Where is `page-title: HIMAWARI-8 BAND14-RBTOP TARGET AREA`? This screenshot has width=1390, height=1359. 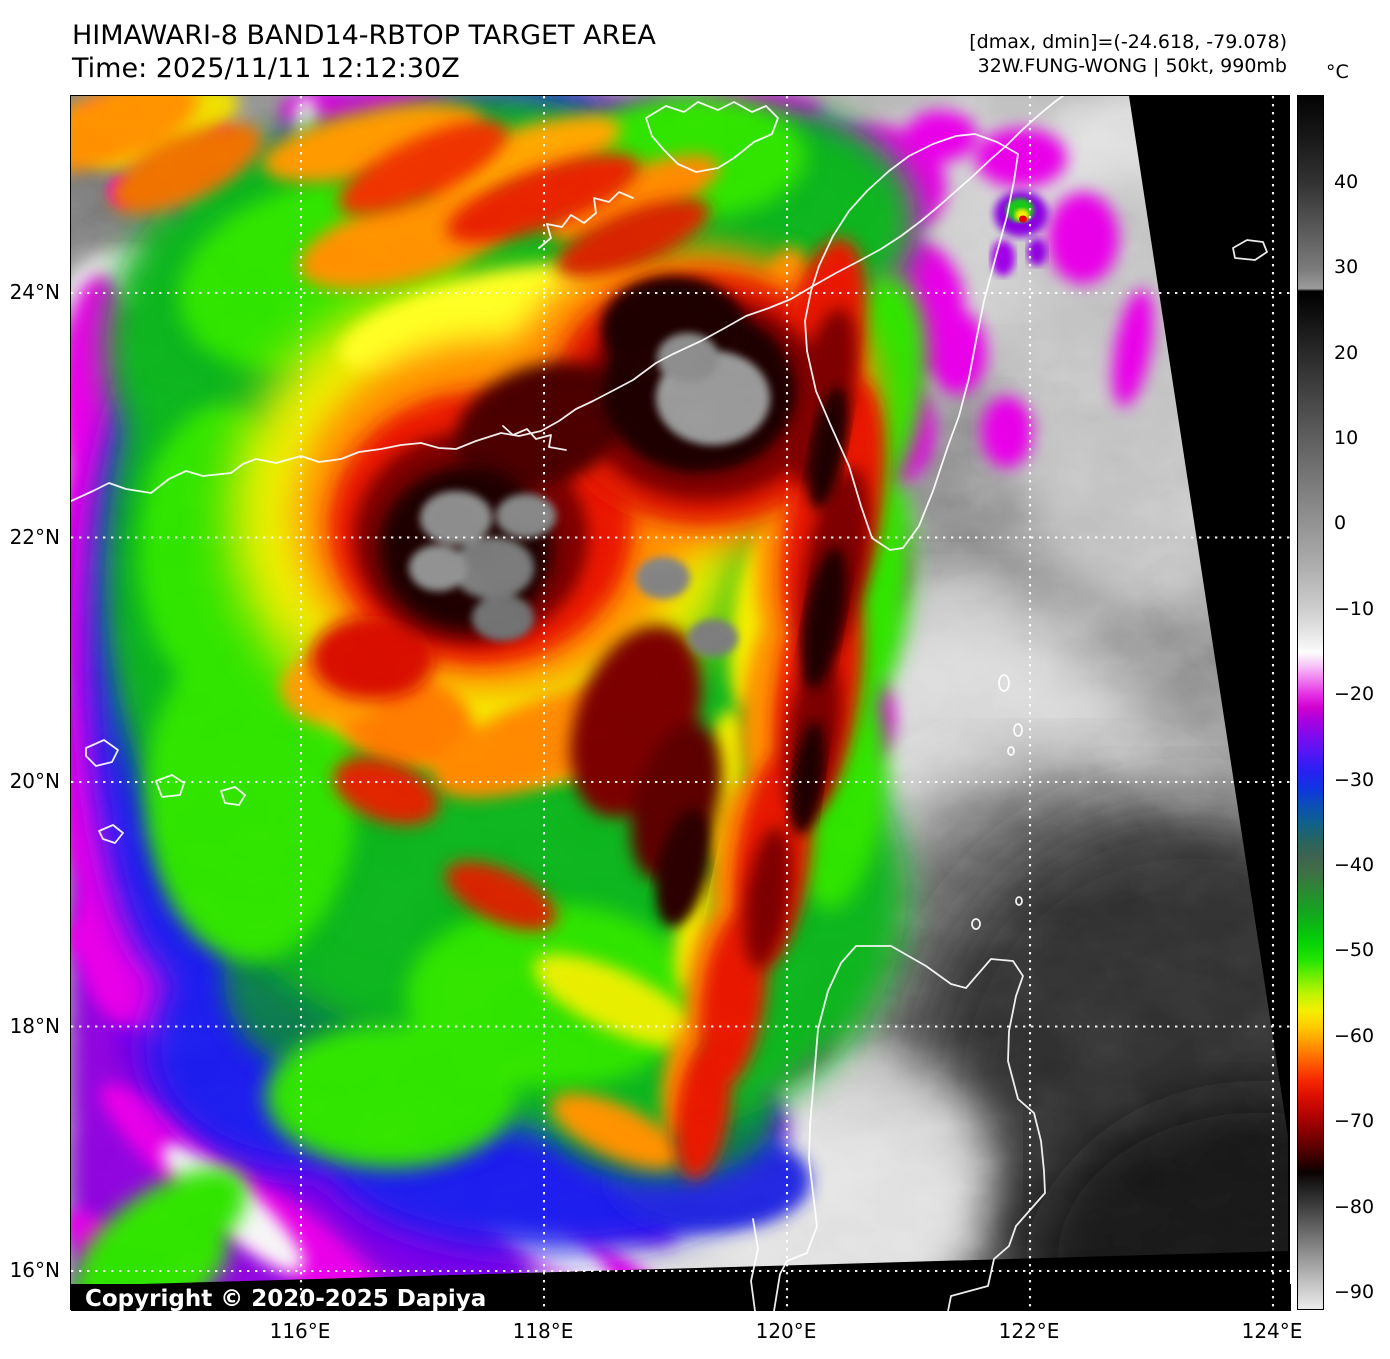
page-title: HIMAWARI-8 BAND14-RBTOP TARGET AREA is located at coordinates (364, 35).